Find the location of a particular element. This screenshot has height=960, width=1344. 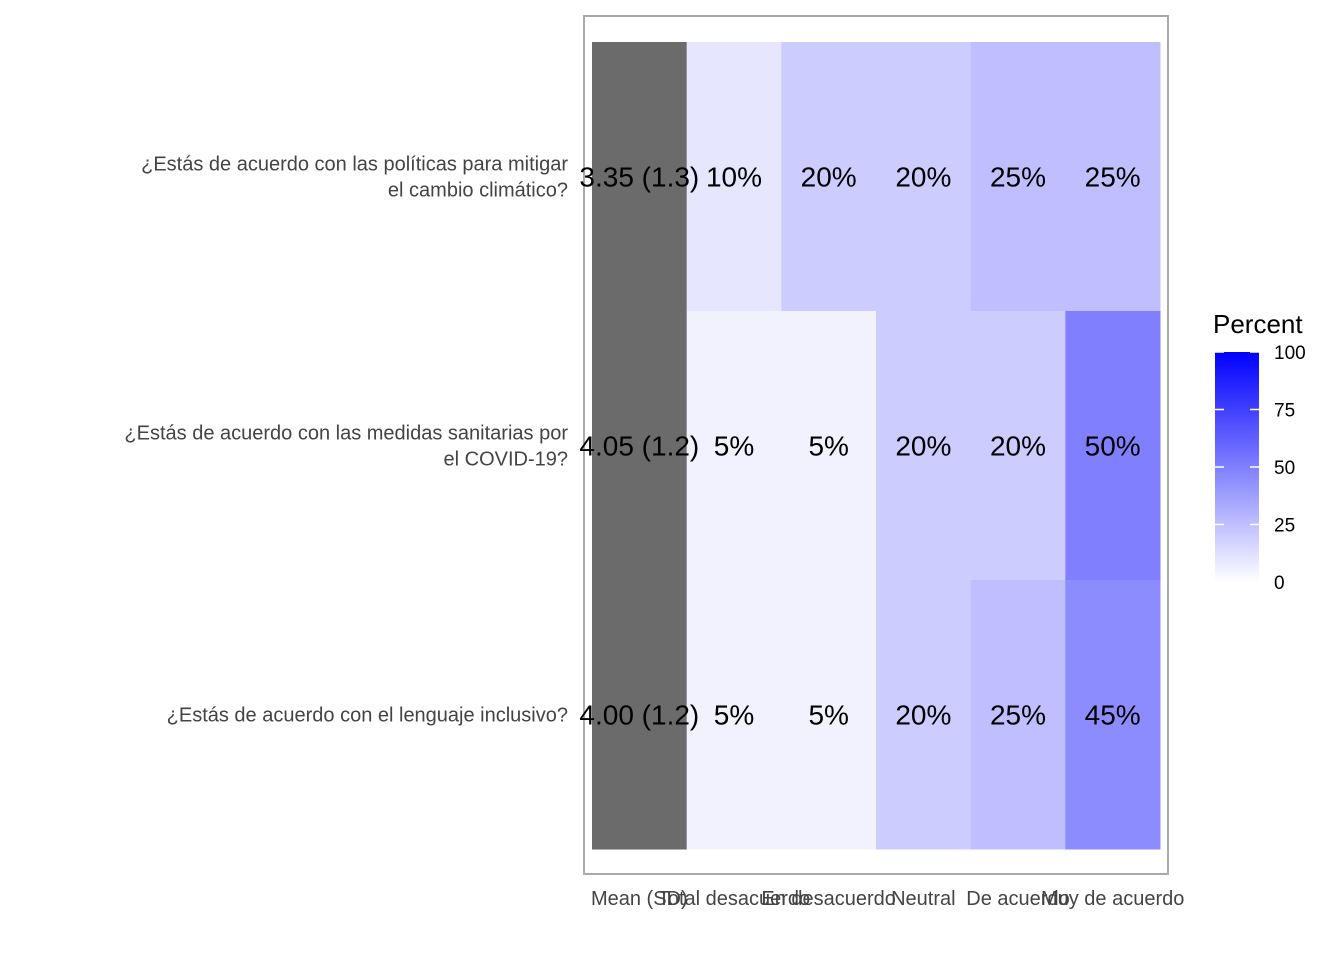

summary-label: 4.00 (1.2) is located at coordinates (639, 715).